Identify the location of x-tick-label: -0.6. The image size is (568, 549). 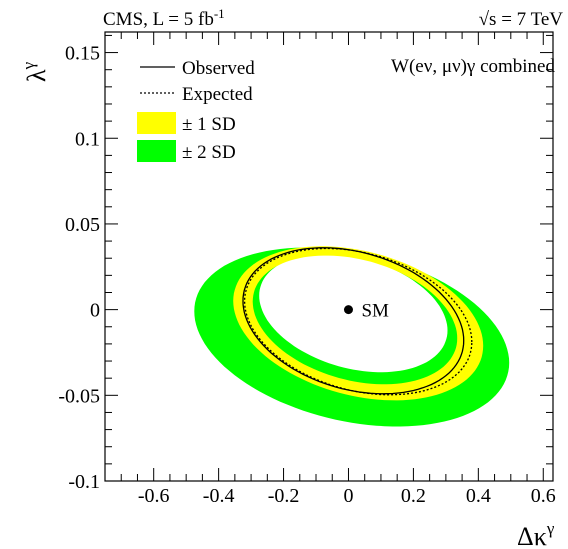
(154, 496).